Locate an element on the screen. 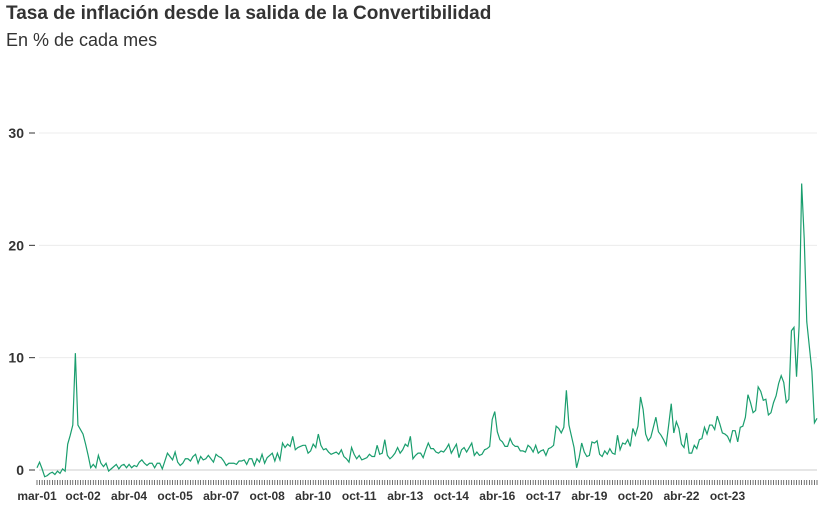  x-tick-label: abr-22 is located at coordinates (681, 496).